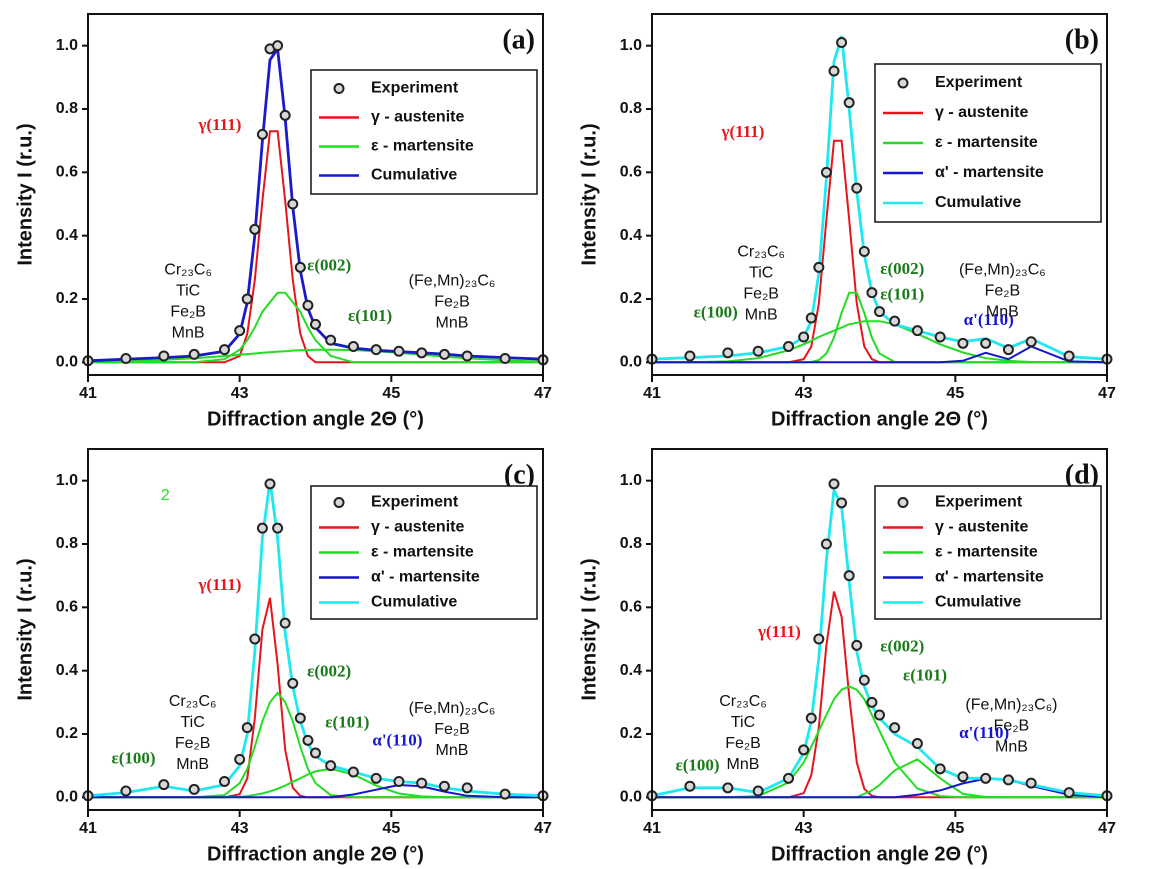 This screenshot has width=1157, height=869. What do you see at coordinates (804, 828) in the screenshot?
I see `x-tick-label: 43` at bounding box center [804, 828].